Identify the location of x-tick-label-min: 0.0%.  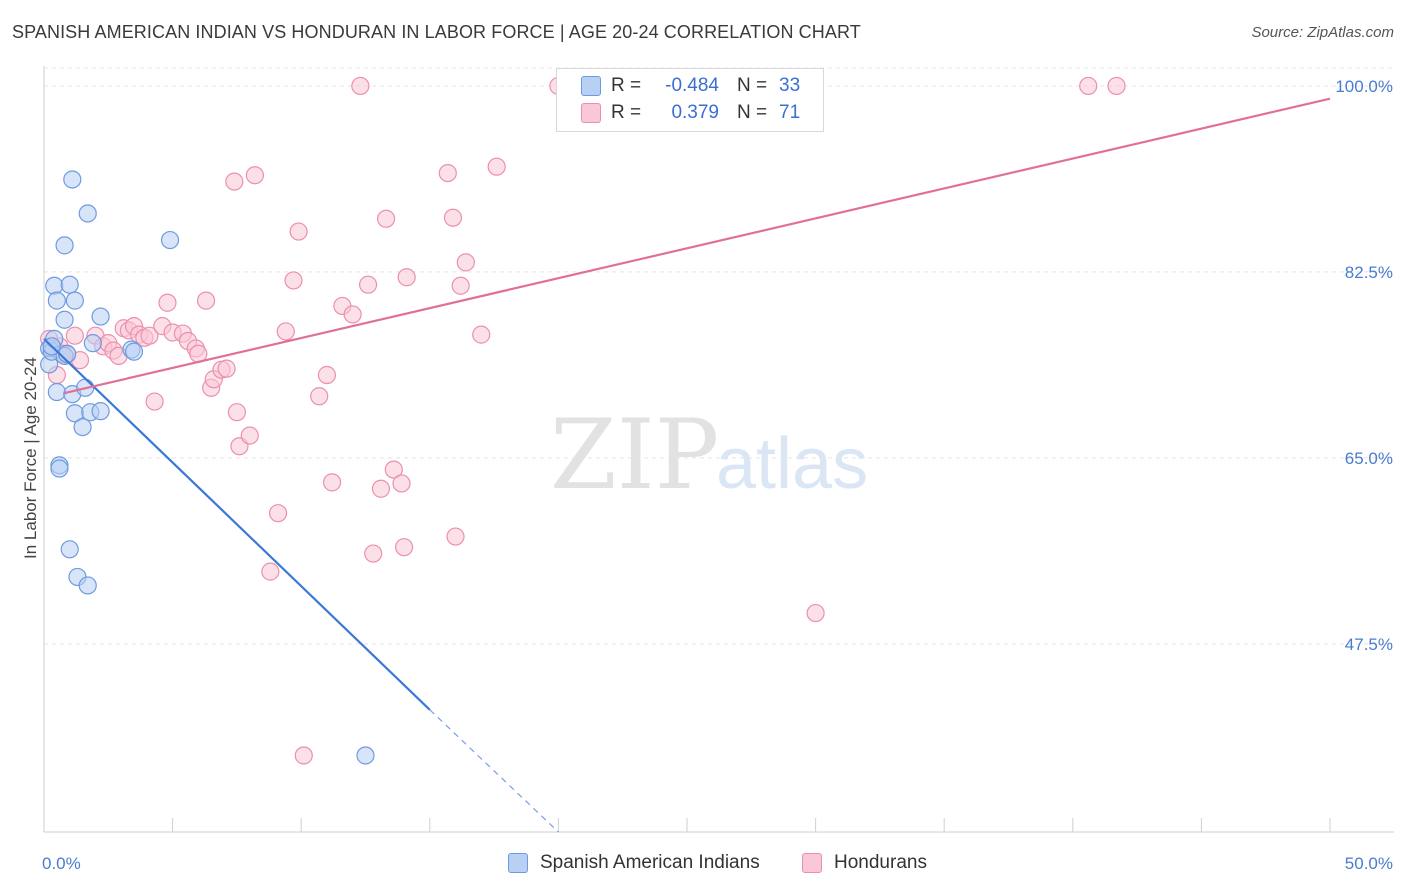
(61, 863).